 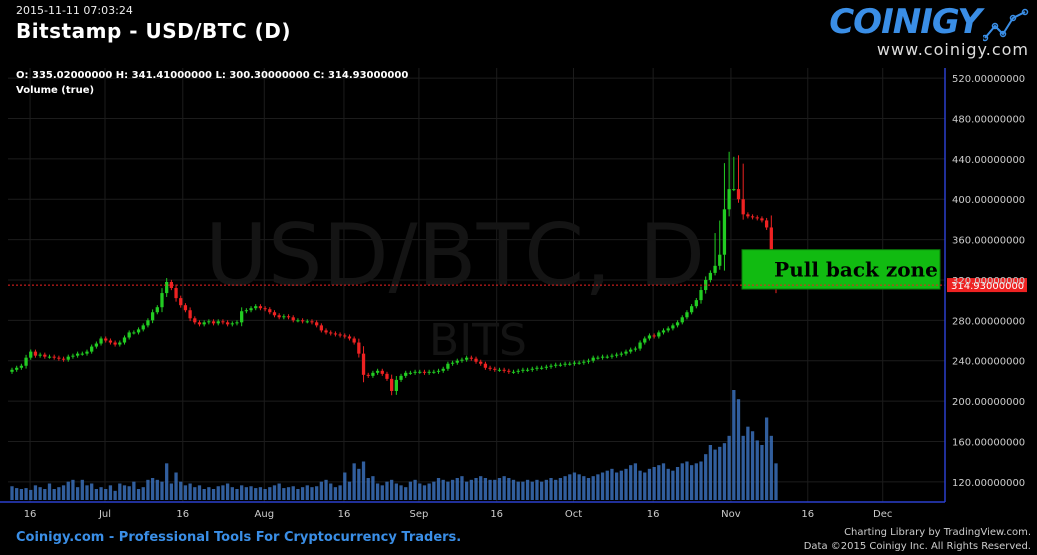 I want to click on x-tick-label: Jul, so click(x=104, y=514).